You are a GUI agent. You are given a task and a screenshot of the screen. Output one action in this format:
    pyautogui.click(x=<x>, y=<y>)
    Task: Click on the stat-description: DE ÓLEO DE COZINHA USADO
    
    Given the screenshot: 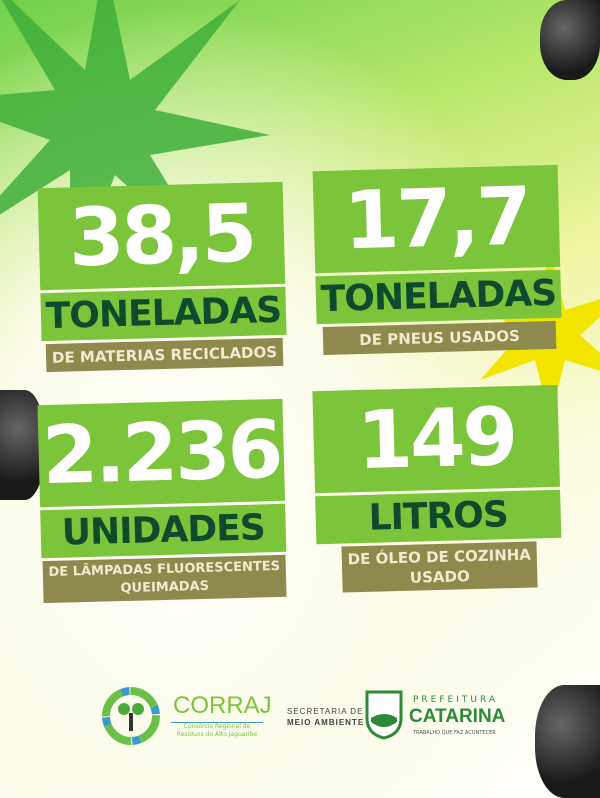 What is the action you would take?
    pyautogui.click(x=439, y=567)
    